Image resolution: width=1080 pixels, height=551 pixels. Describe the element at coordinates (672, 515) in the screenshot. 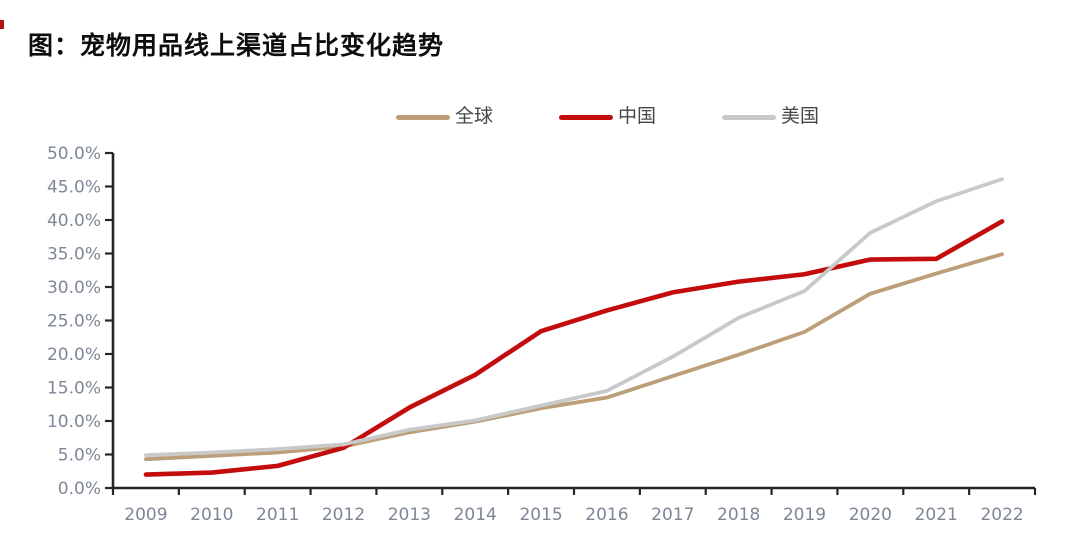

I see `x-axis-tick-label: 2017` at that location.